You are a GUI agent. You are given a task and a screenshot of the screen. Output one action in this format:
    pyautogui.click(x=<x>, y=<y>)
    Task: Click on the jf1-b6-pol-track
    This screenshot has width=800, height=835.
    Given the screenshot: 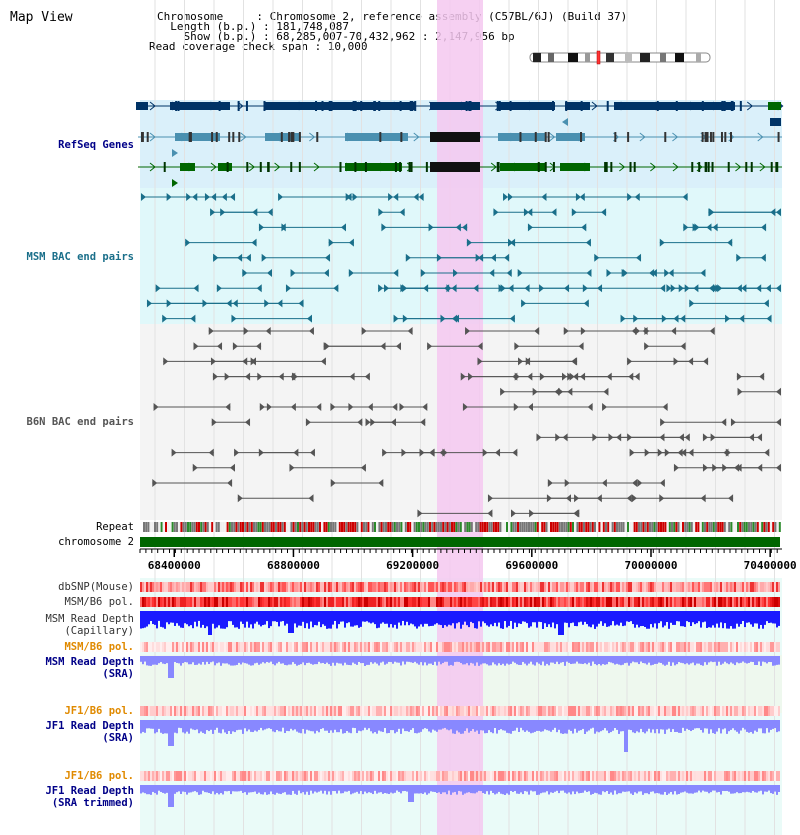 What is the action you would take?
    pyautogui.click(x=460, y=711)
    